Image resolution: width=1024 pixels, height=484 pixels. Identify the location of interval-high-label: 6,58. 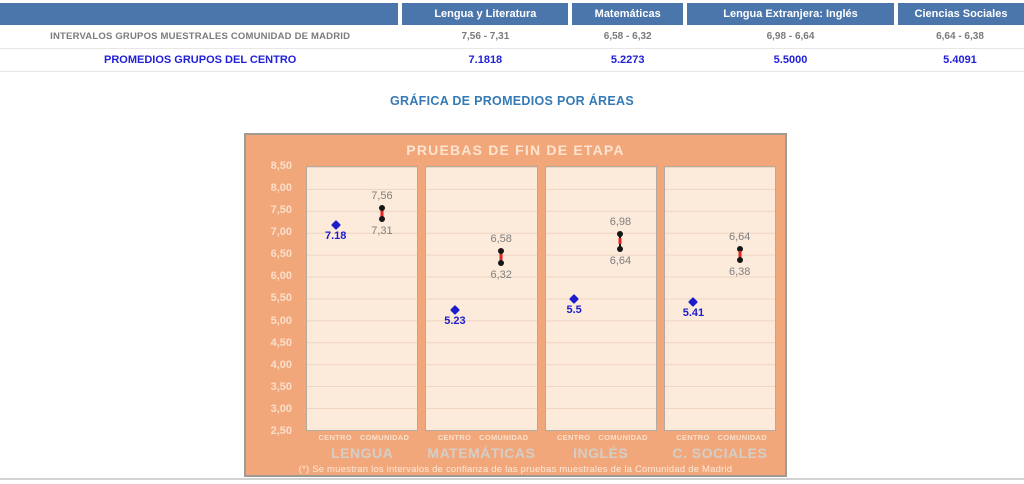
(501, 239).